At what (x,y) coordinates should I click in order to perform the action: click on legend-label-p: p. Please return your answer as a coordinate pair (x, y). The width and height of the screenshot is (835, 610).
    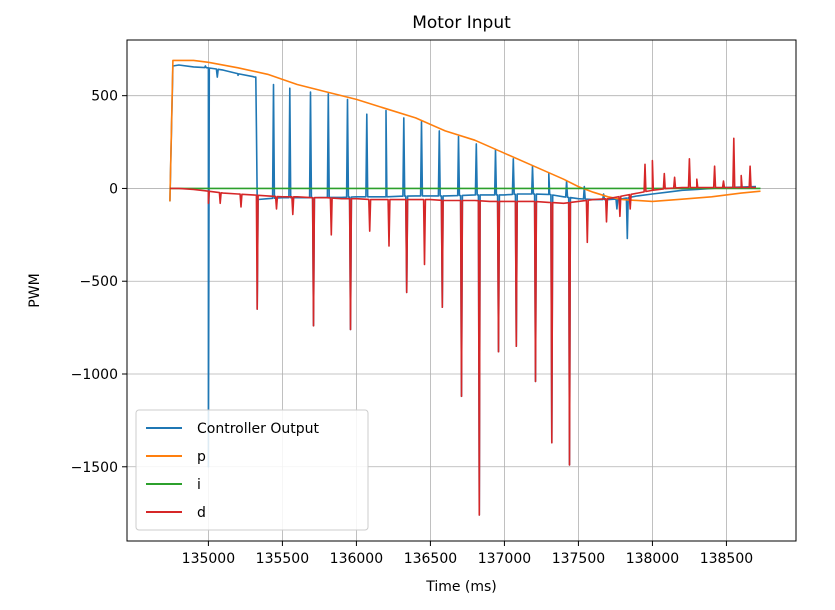
    Looking at the image, I should click on (201, 457).